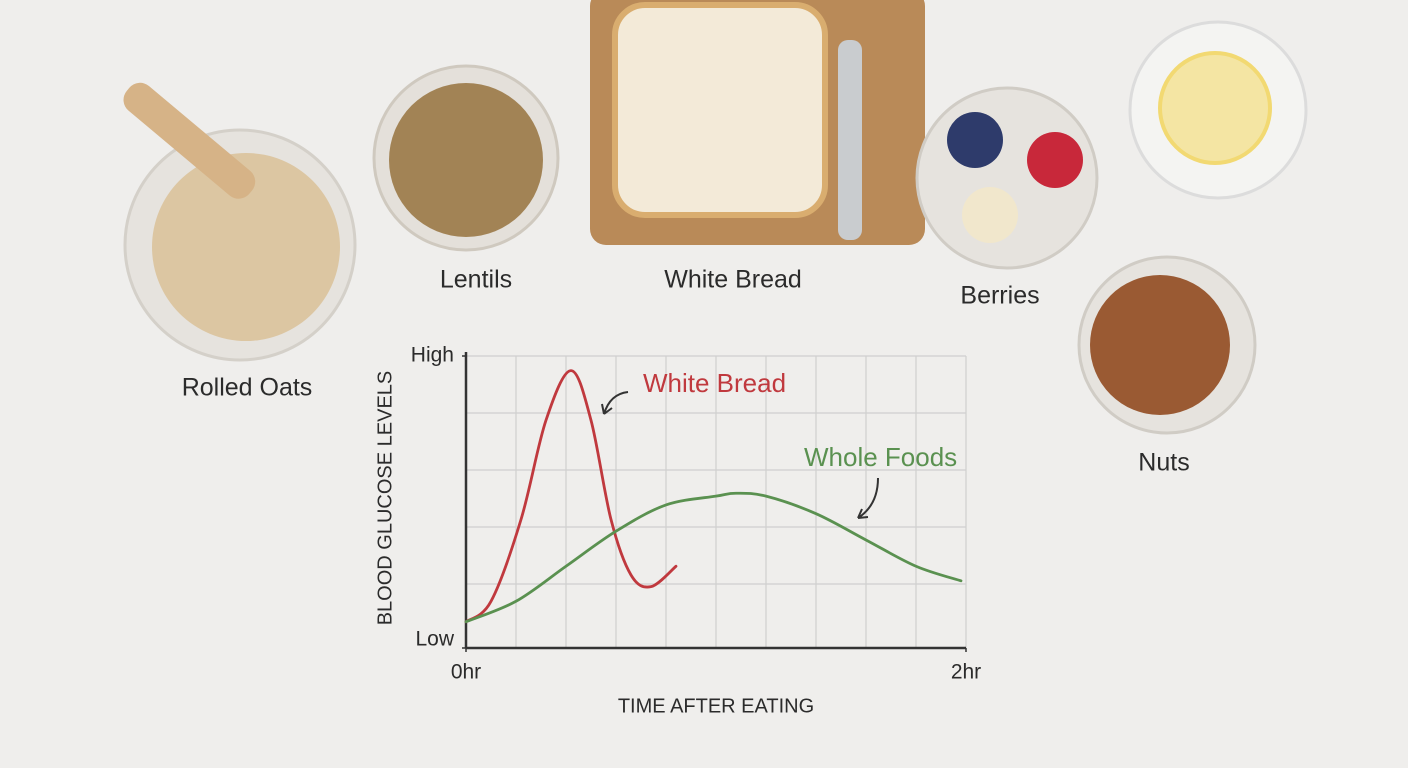 This screenshot has height=768, width=1408. I want to click on series-label: White Bread, so click(714, 383).